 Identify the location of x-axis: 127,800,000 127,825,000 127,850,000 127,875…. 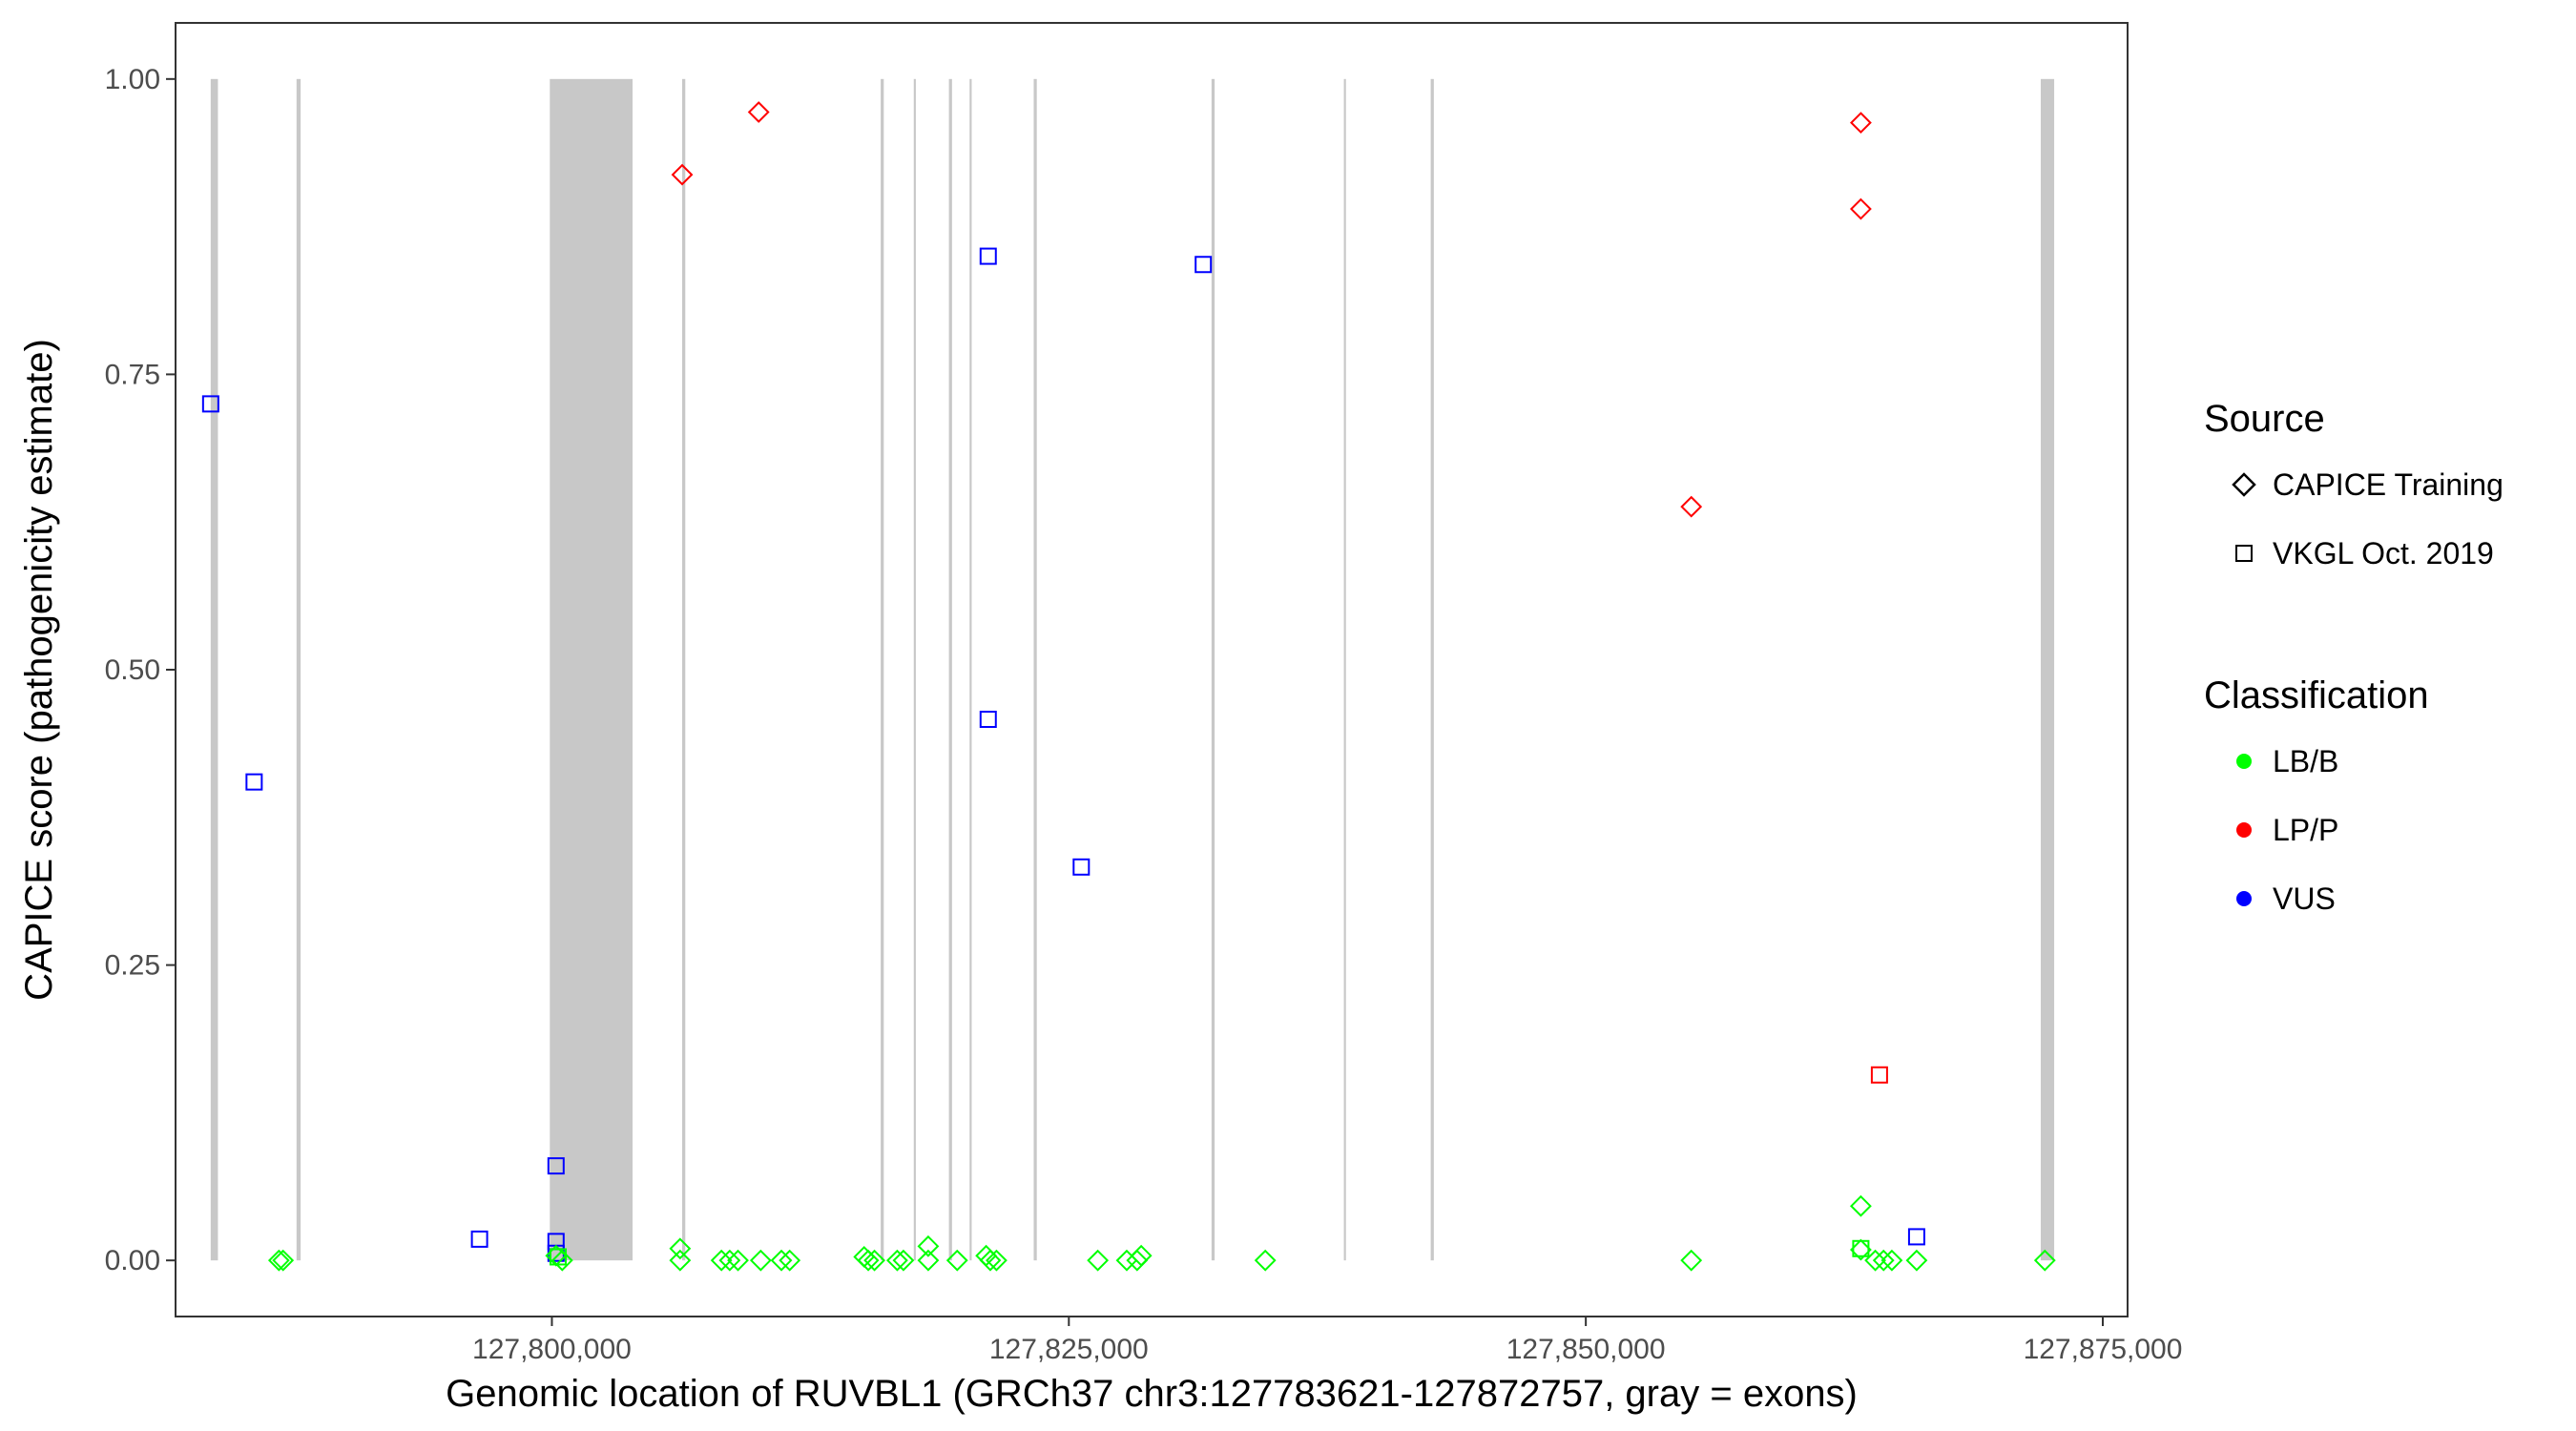
(1327, 1341).